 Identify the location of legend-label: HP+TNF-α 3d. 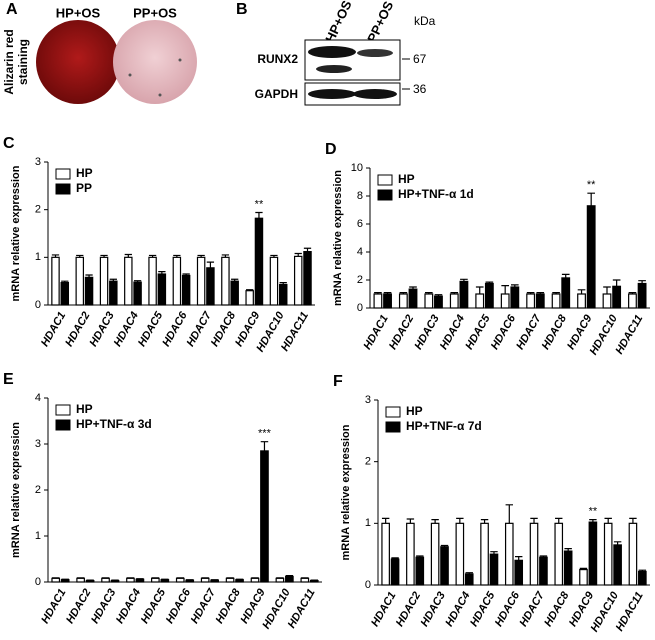
(114, 424).